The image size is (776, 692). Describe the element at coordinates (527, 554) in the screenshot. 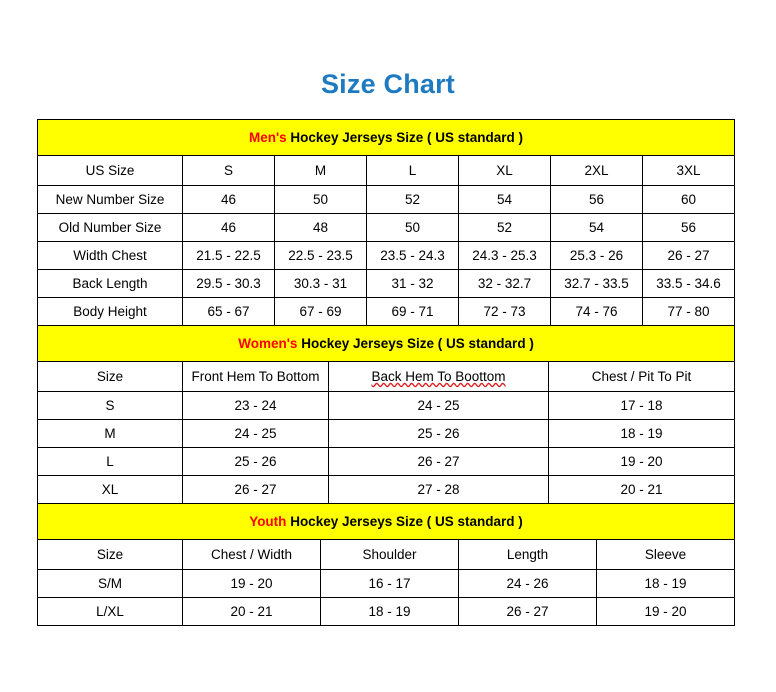

I see `youth-column-header: Length` at that location.